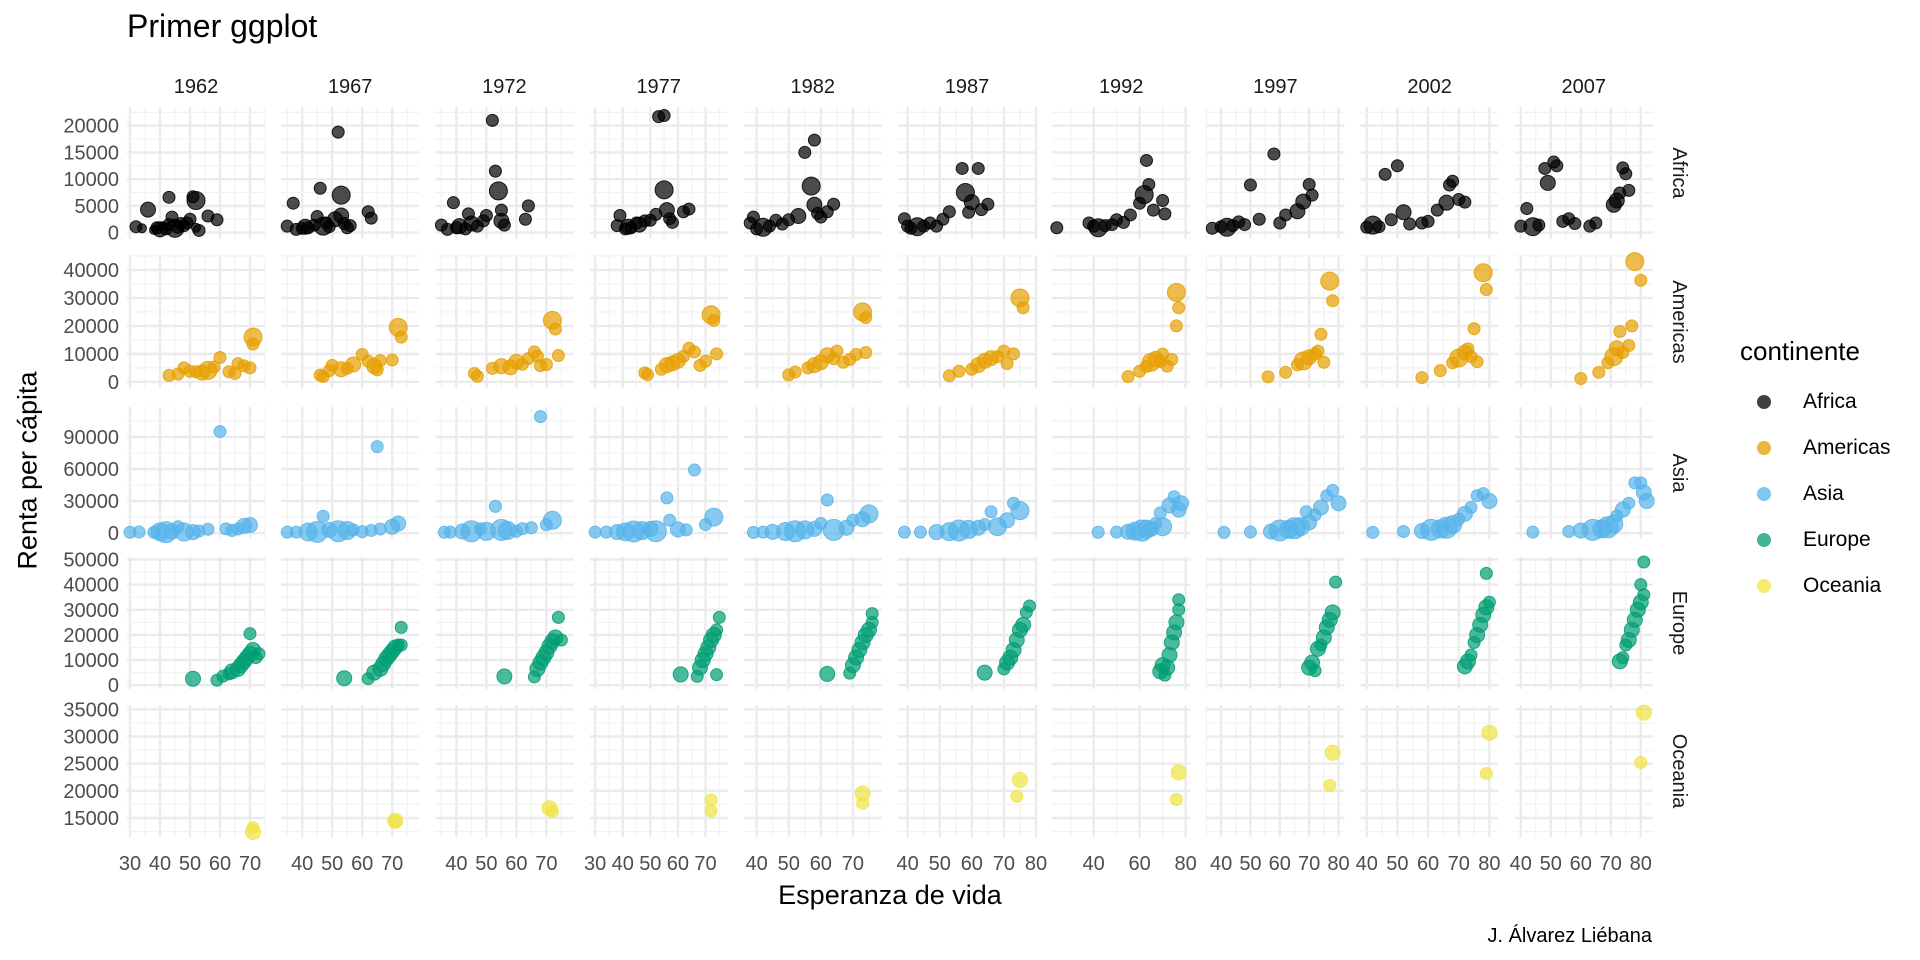 The image size is (1920, 960). Describe the element at coordinates (1764, 448) in the screenshot. I see `legend-key-americas` at that location.